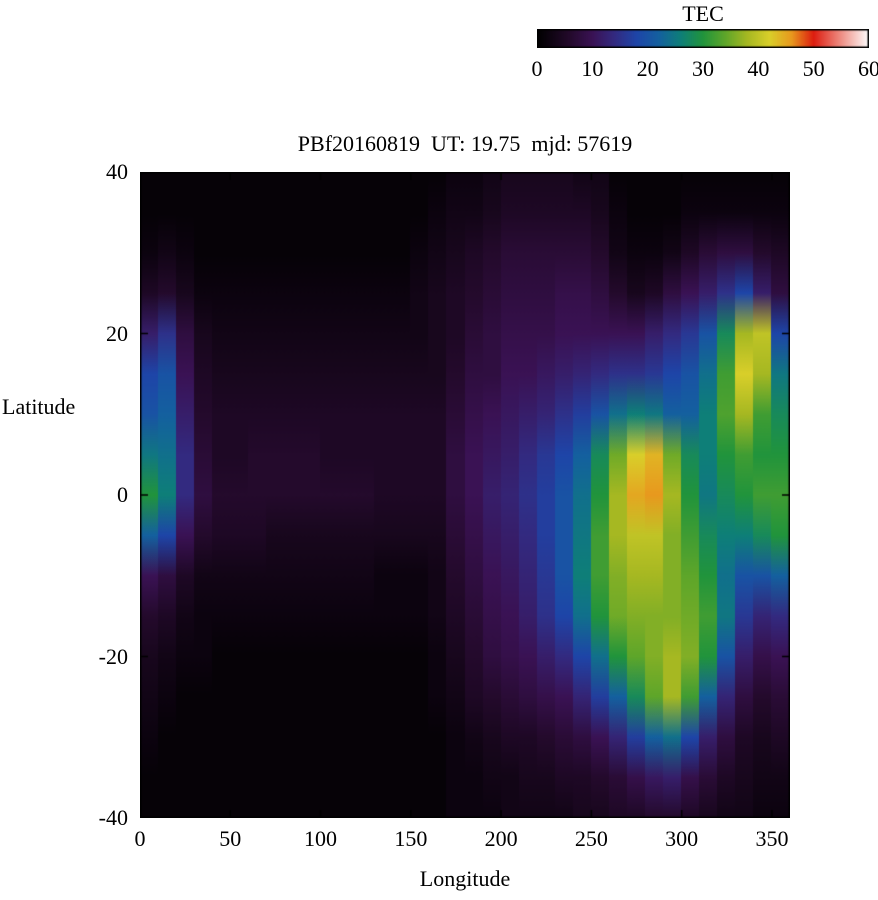  I want to click on x-tick-label: 150, so click(411, 838).